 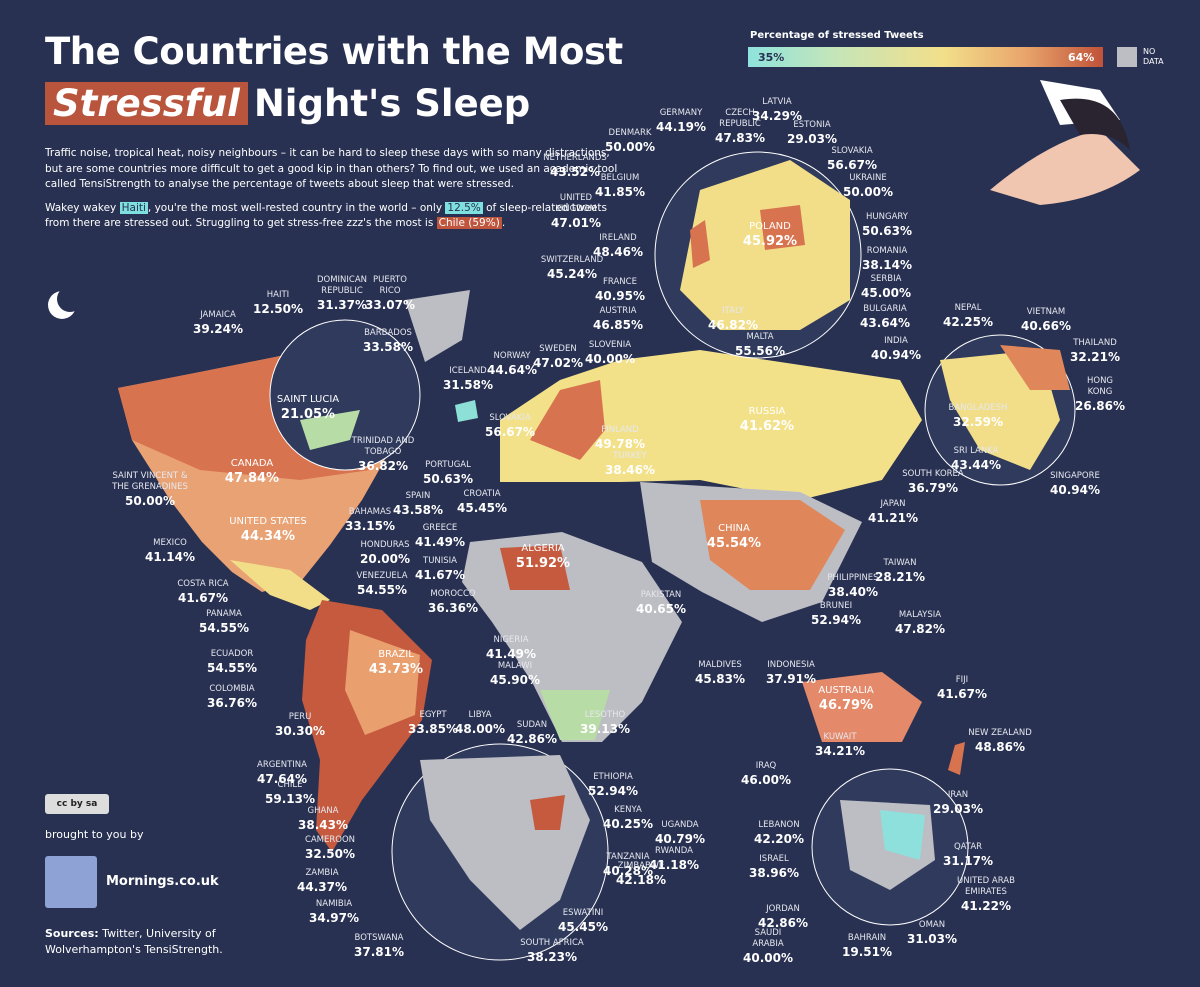 What do you see at coordinates (968, 847) in the screenshot?
I see `country-name: QATAR` at bounding box center [968, 847].